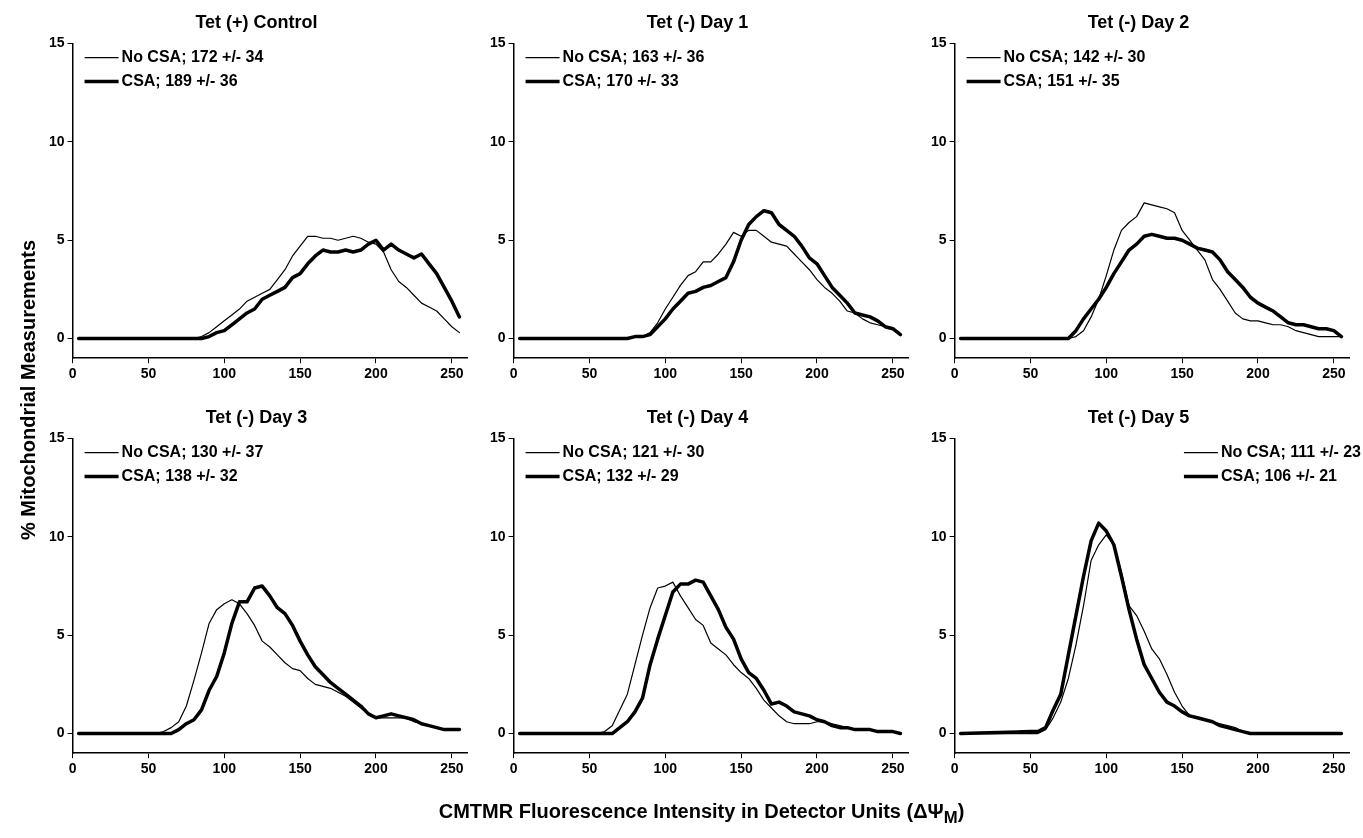  I want to click on legend-label: No CSA; 121 +/- 30, so click(633, 452).